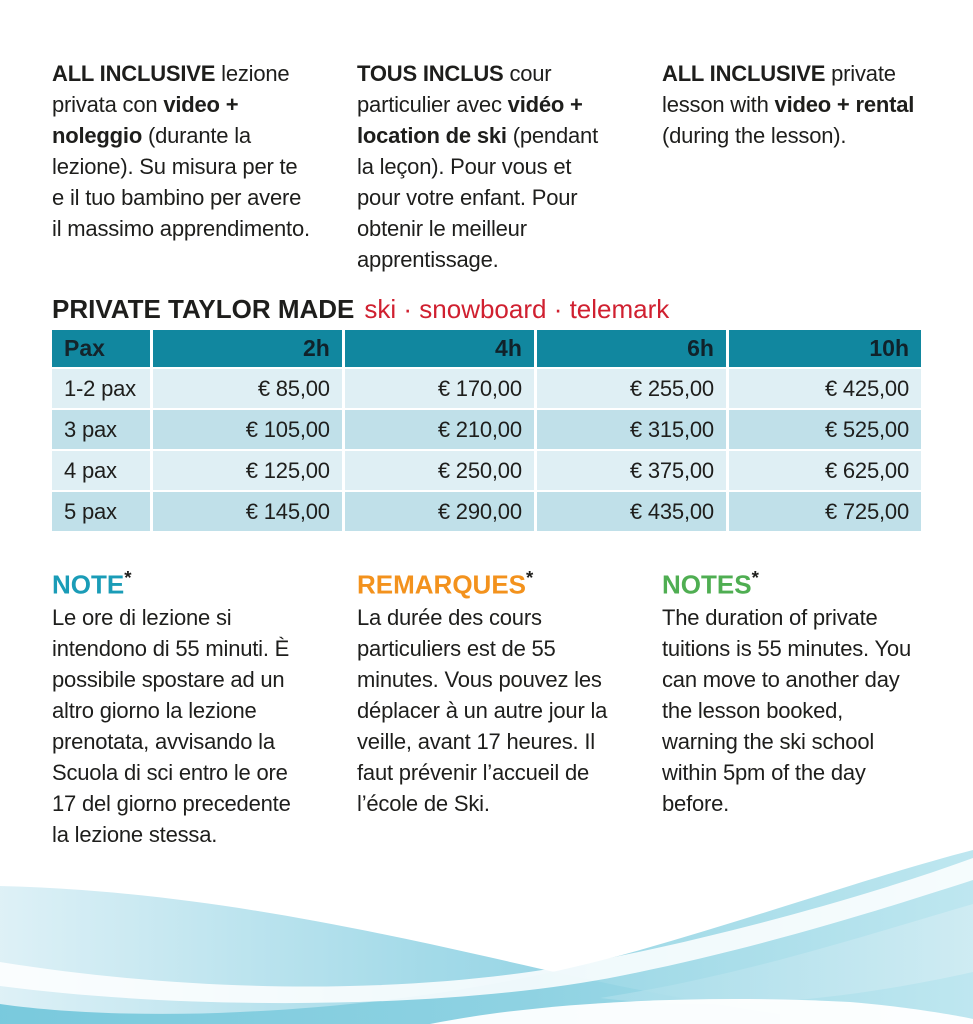 This screenshot has height=1024, width=973. What do you see at coordinates (632, 349) in the screenshot?
I see `column-header-6h: 6h` at bounding box center [632, 349].